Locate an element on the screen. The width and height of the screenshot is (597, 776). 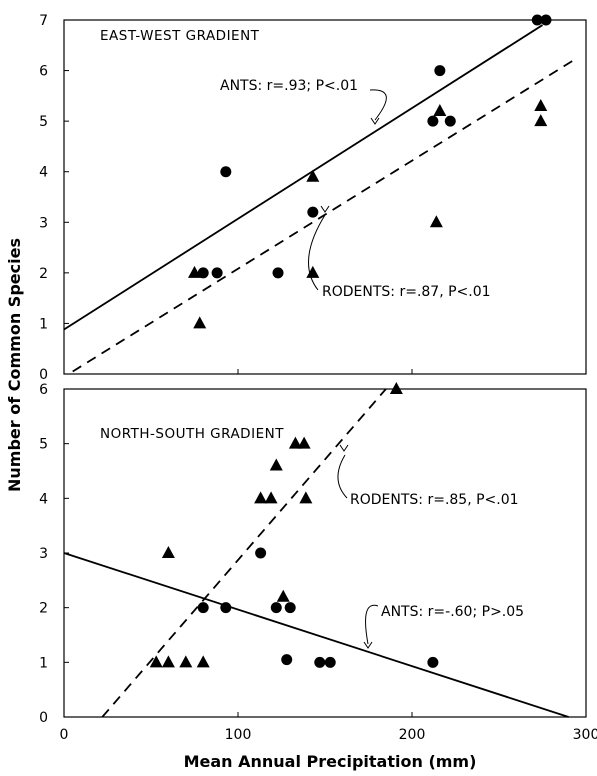
north-south-y-tick-label: 2 is located at coordinates (43, 609).